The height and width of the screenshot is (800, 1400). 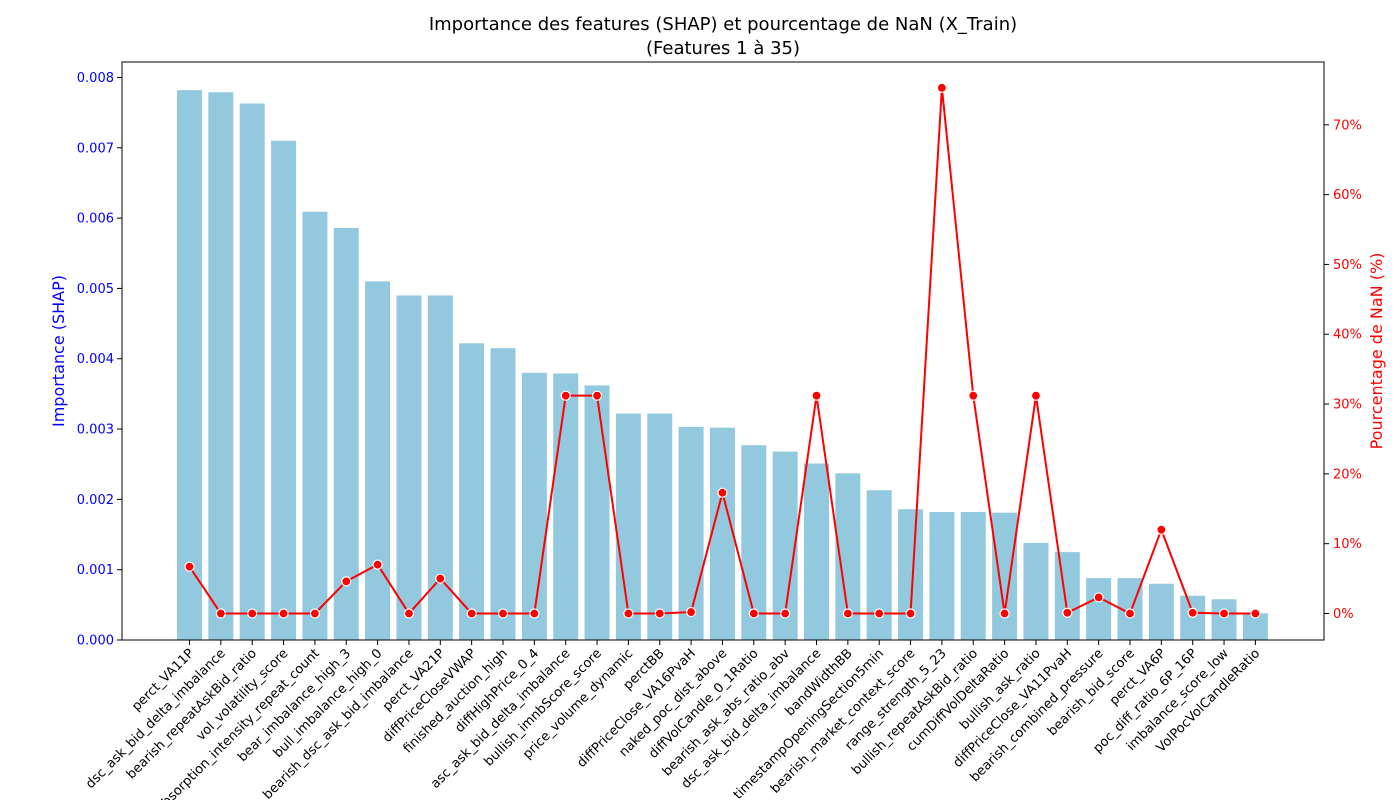 What do you see at coordinates (58, 351) in the screenshot?
I see `left-axis-label: Importance (SHAP)` at bounding box center [58, 351].